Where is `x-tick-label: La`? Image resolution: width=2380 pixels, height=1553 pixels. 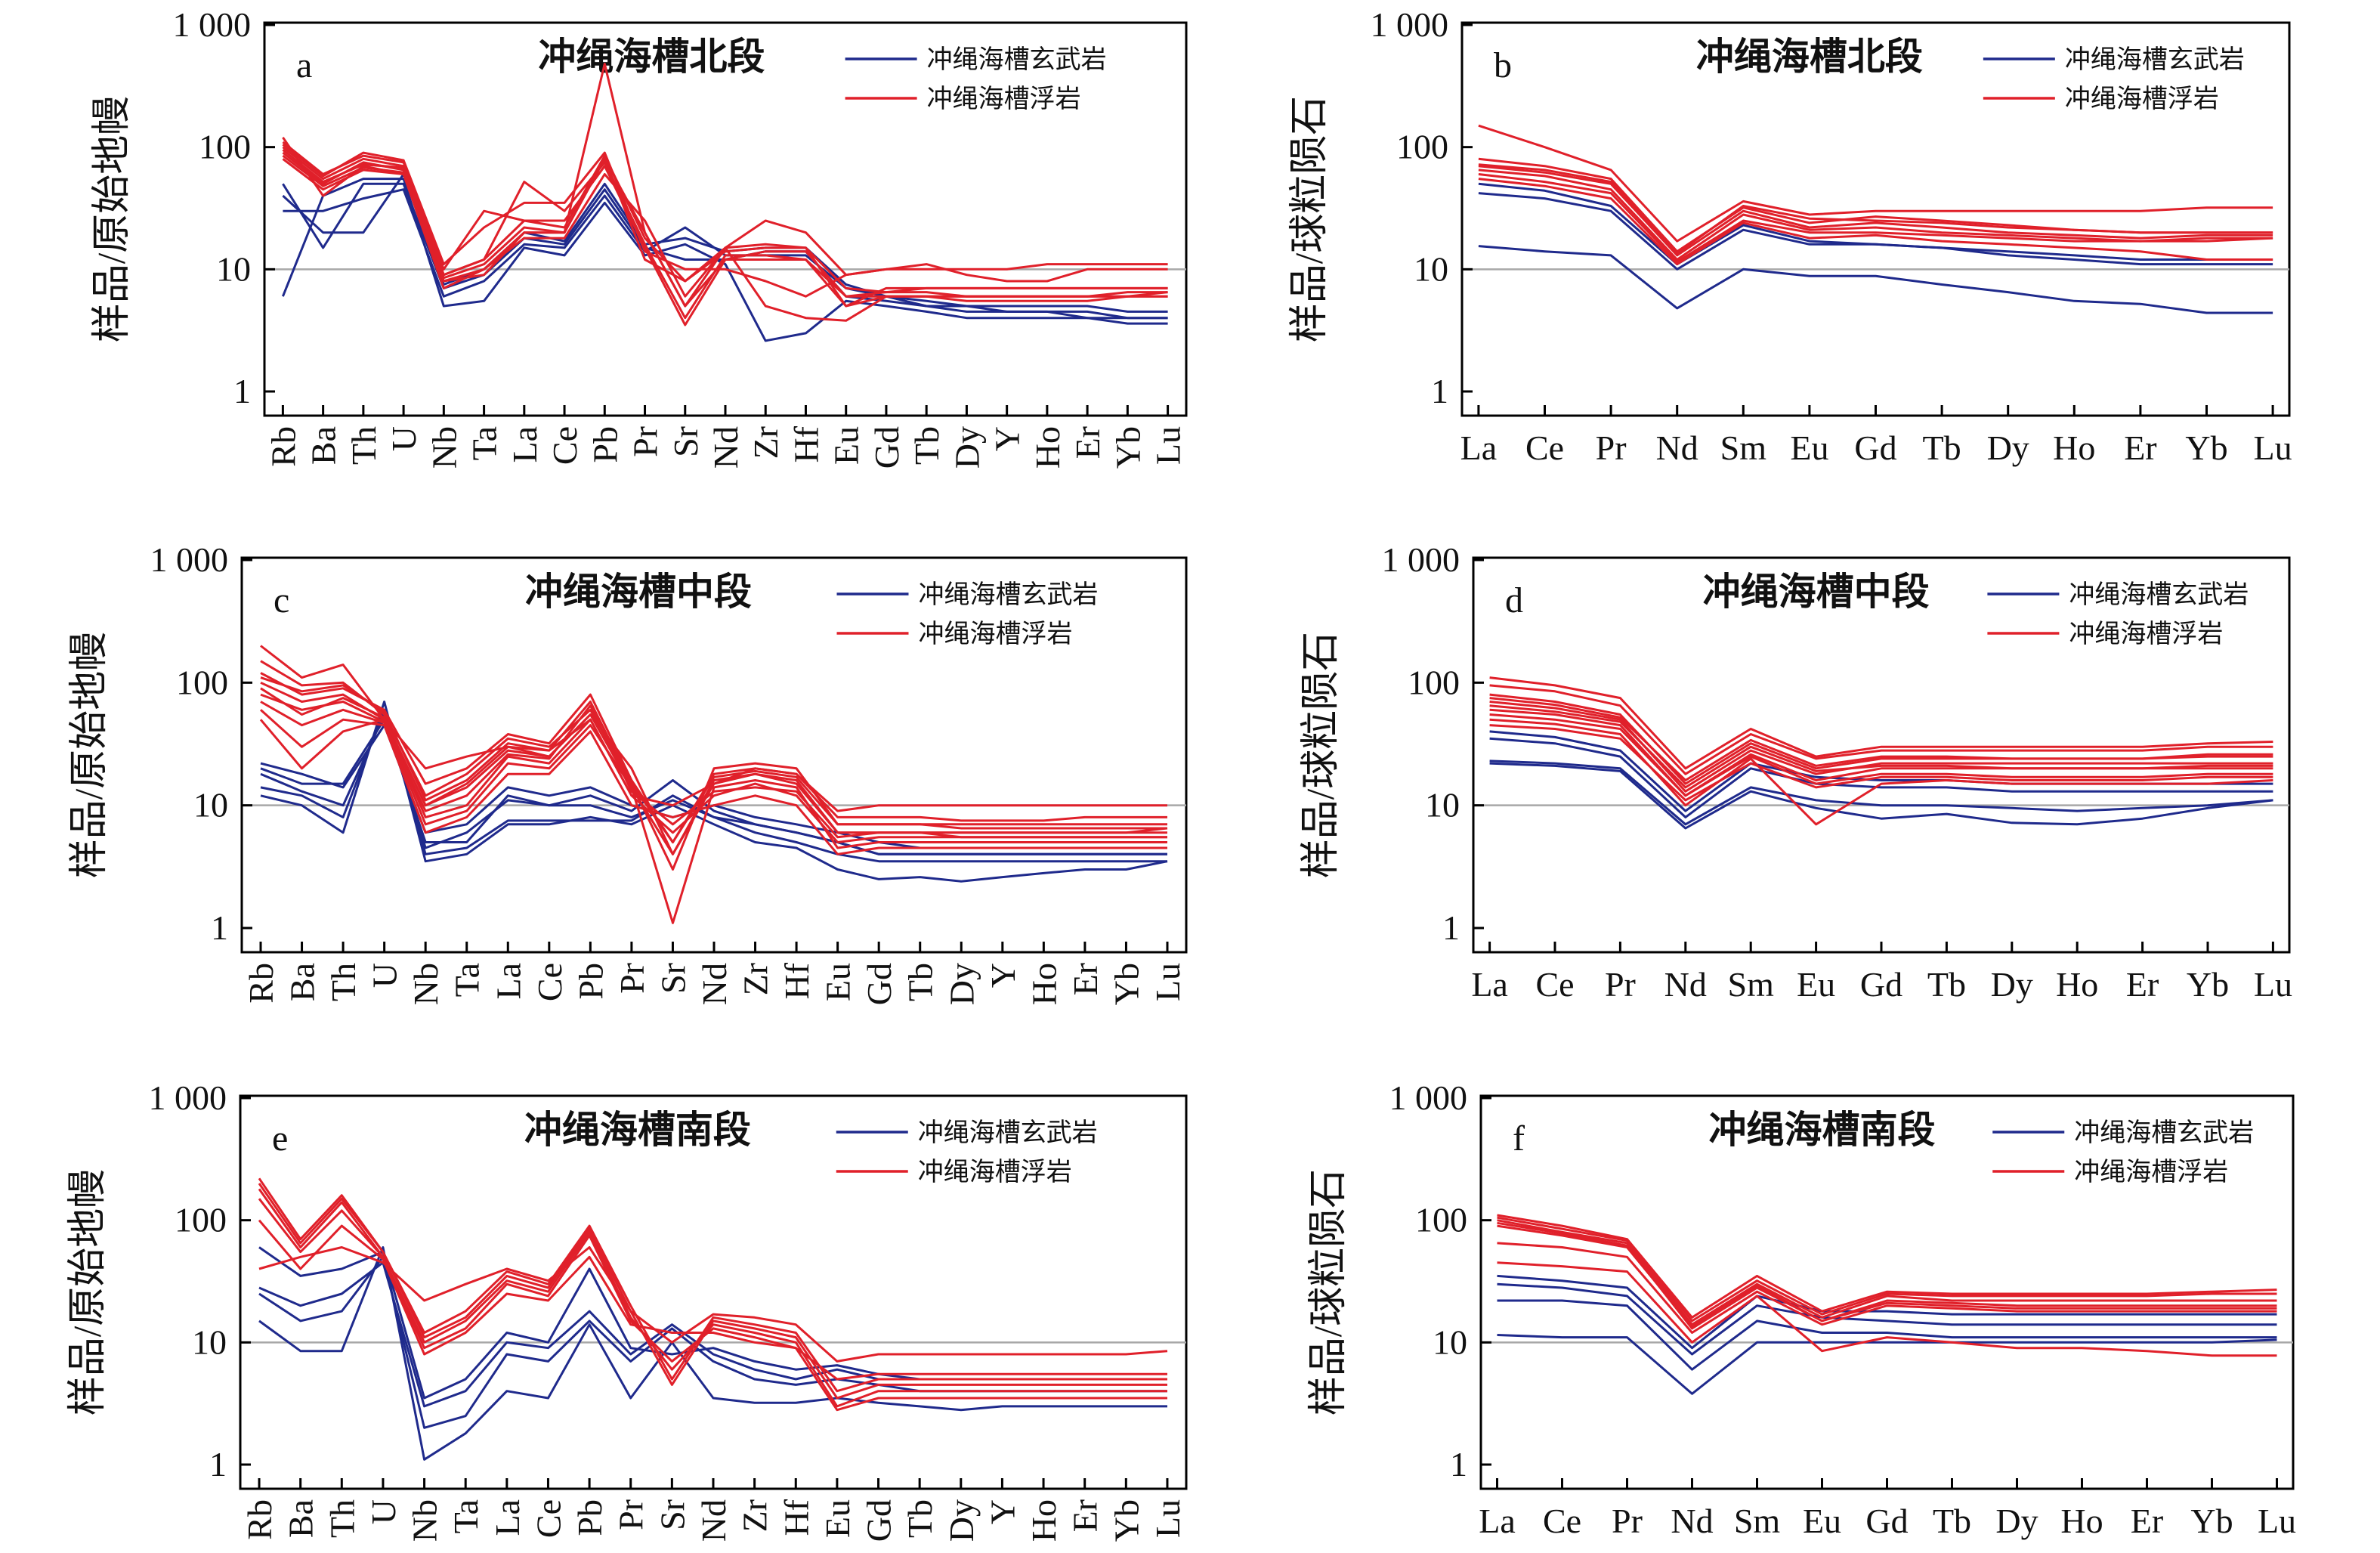
x-tick-label: La is located at coordinates (1489, 985).